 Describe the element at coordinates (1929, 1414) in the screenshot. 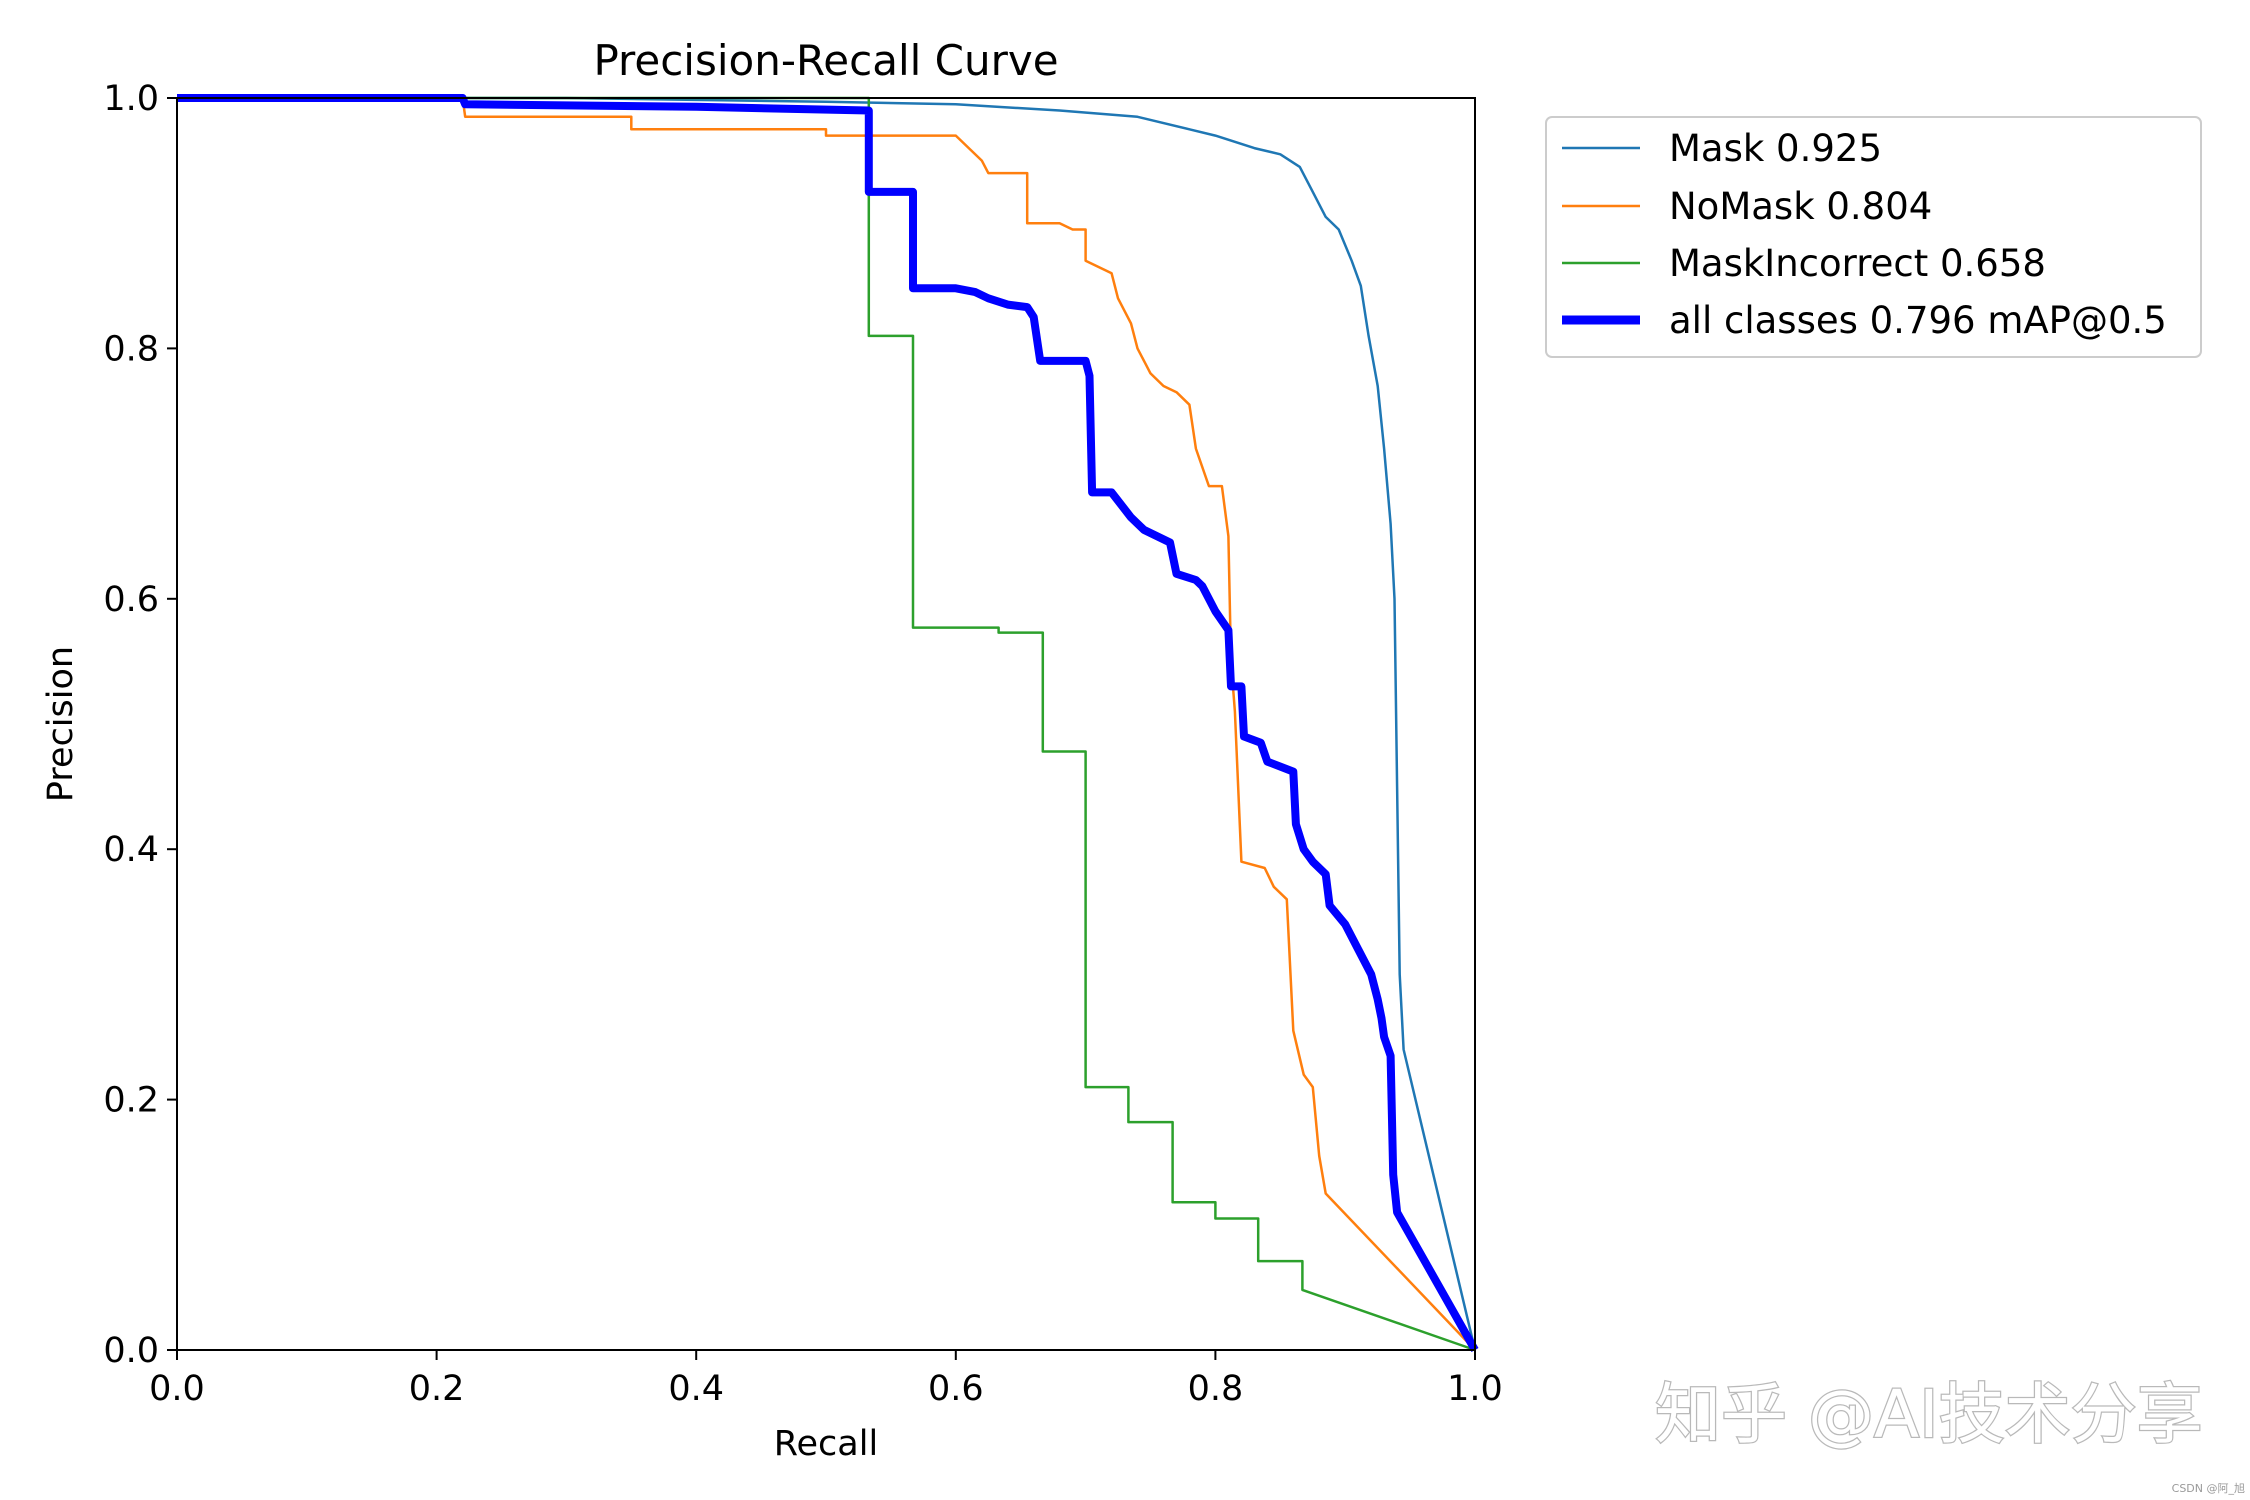

I see `watermark: 知乎 @AI技术分享` at that location.